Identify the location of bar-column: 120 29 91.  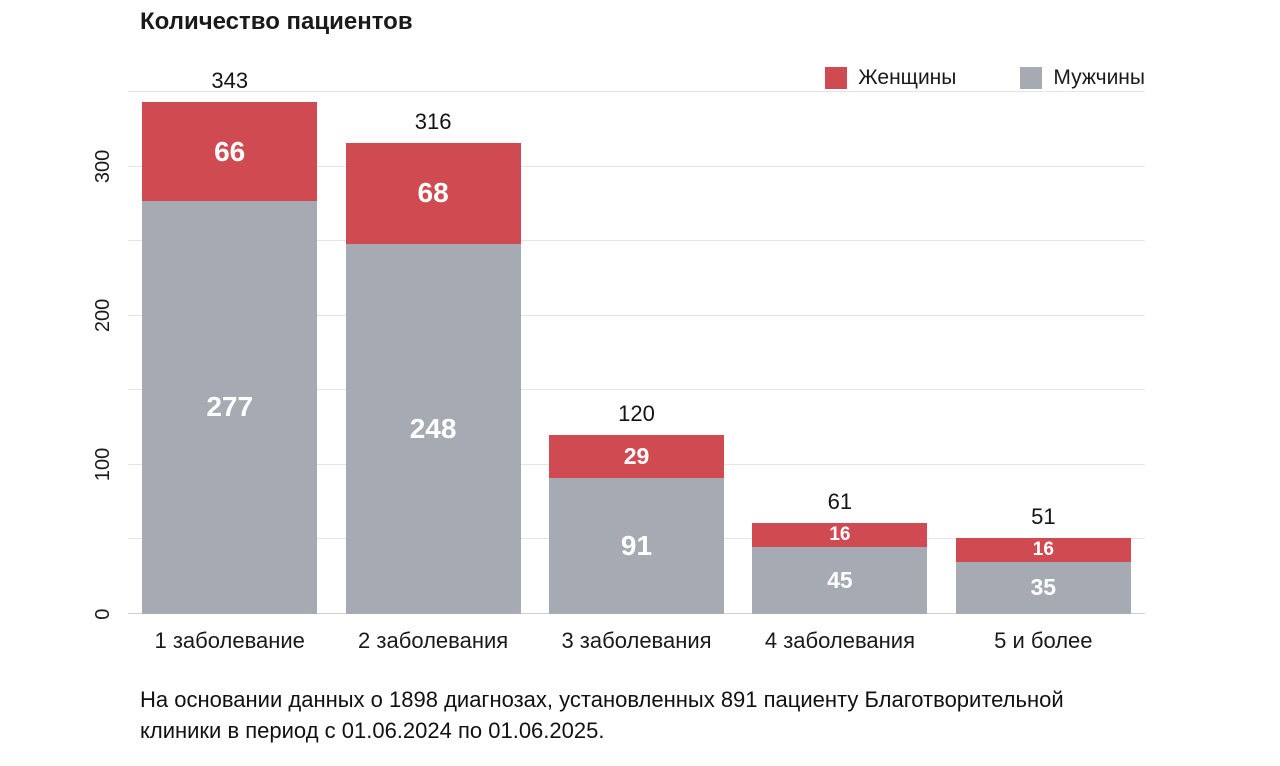
(636, 353).